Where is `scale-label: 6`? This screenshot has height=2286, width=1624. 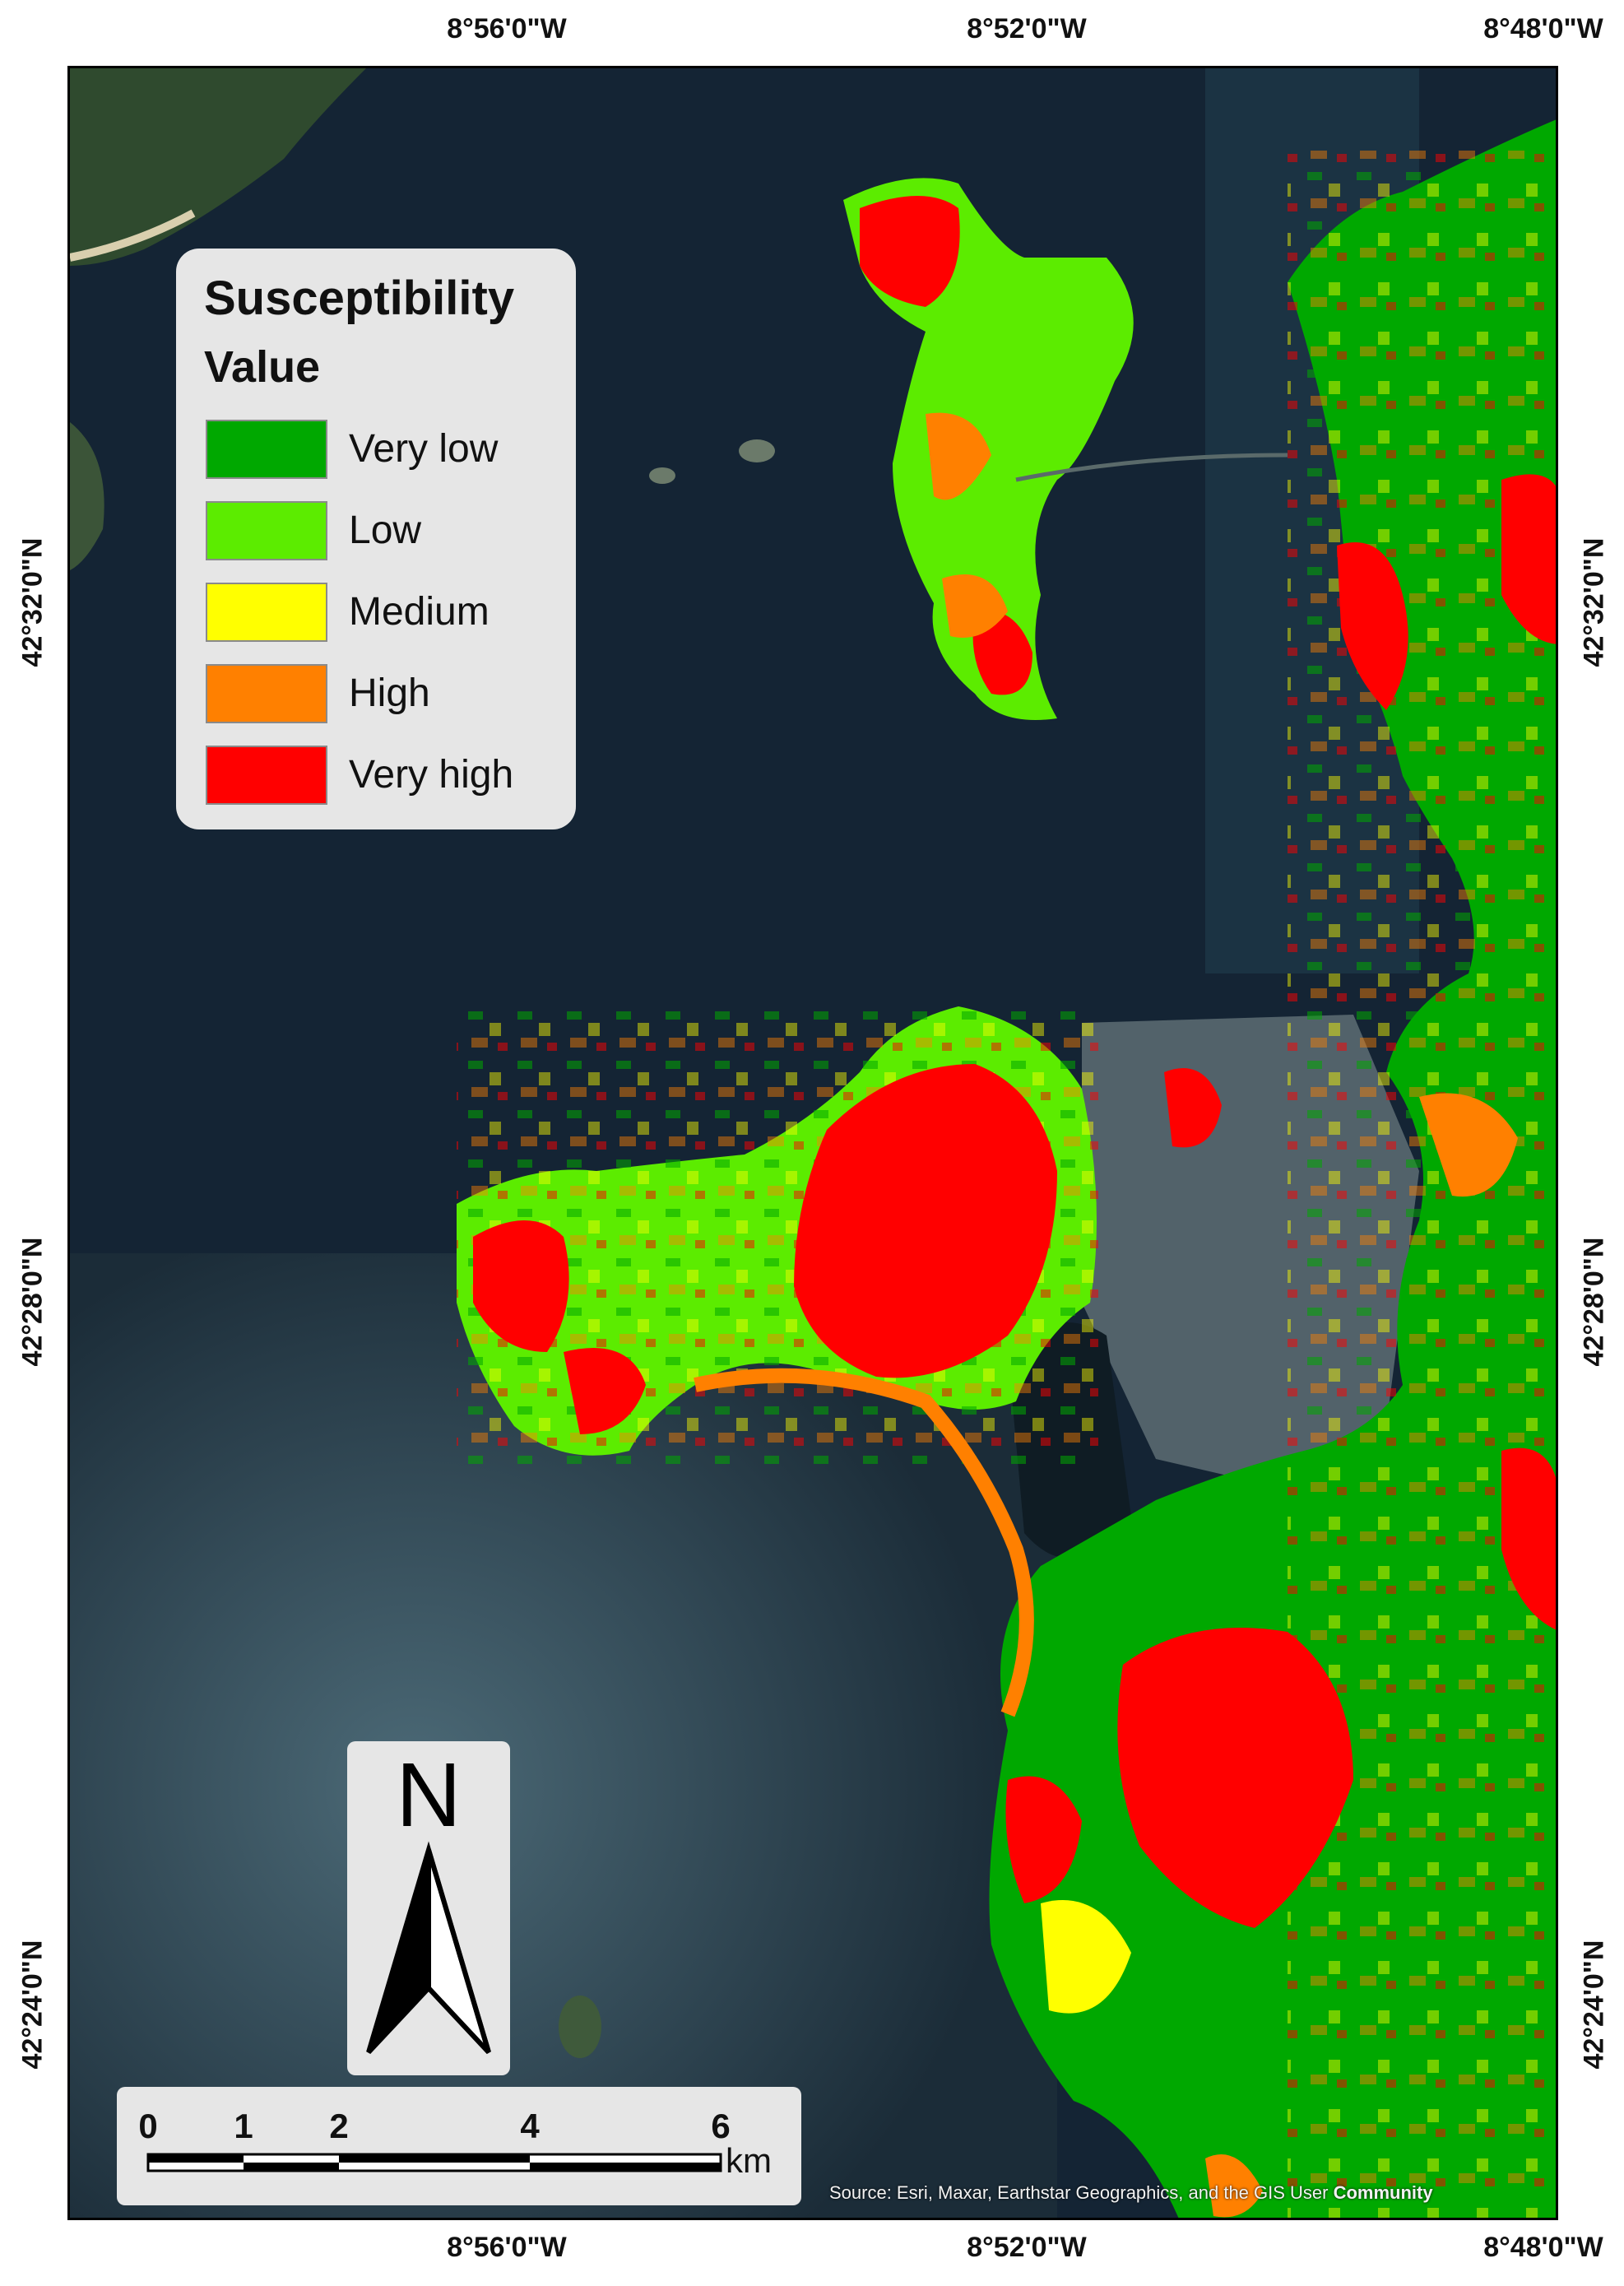 scale-label: 6 is located at coordinates (721, 2126).